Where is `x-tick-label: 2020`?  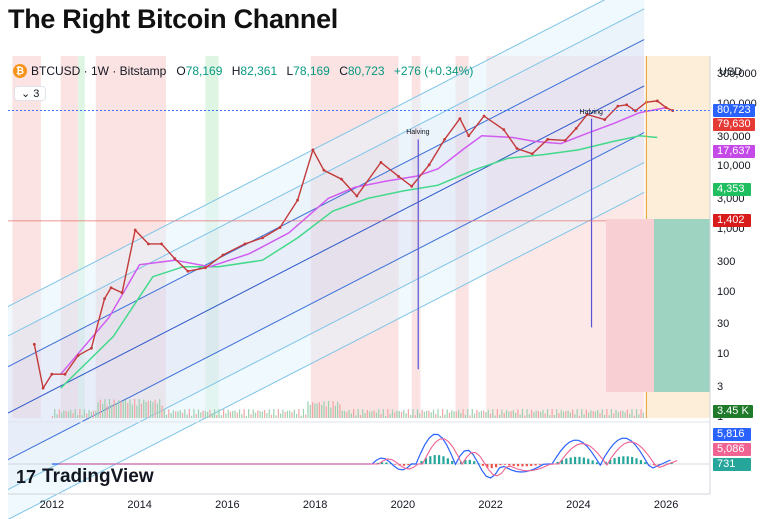
x-tick-label: 2020 is located at coordinates (403, 505).